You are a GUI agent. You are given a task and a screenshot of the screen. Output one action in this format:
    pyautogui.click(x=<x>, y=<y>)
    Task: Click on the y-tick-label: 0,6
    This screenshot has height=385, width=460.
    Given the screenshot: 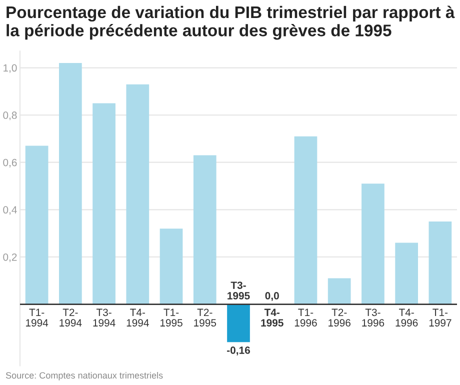 What is the action you would take?
    pyautogui.click(x=10, y=163)
    